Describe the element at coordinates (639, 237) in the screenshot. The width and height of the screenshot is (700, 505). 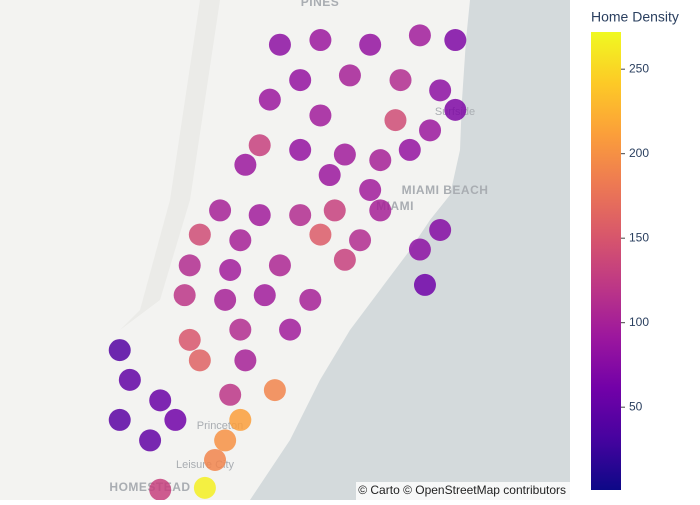
I see `colorbar-tick-label: 150` at that location.